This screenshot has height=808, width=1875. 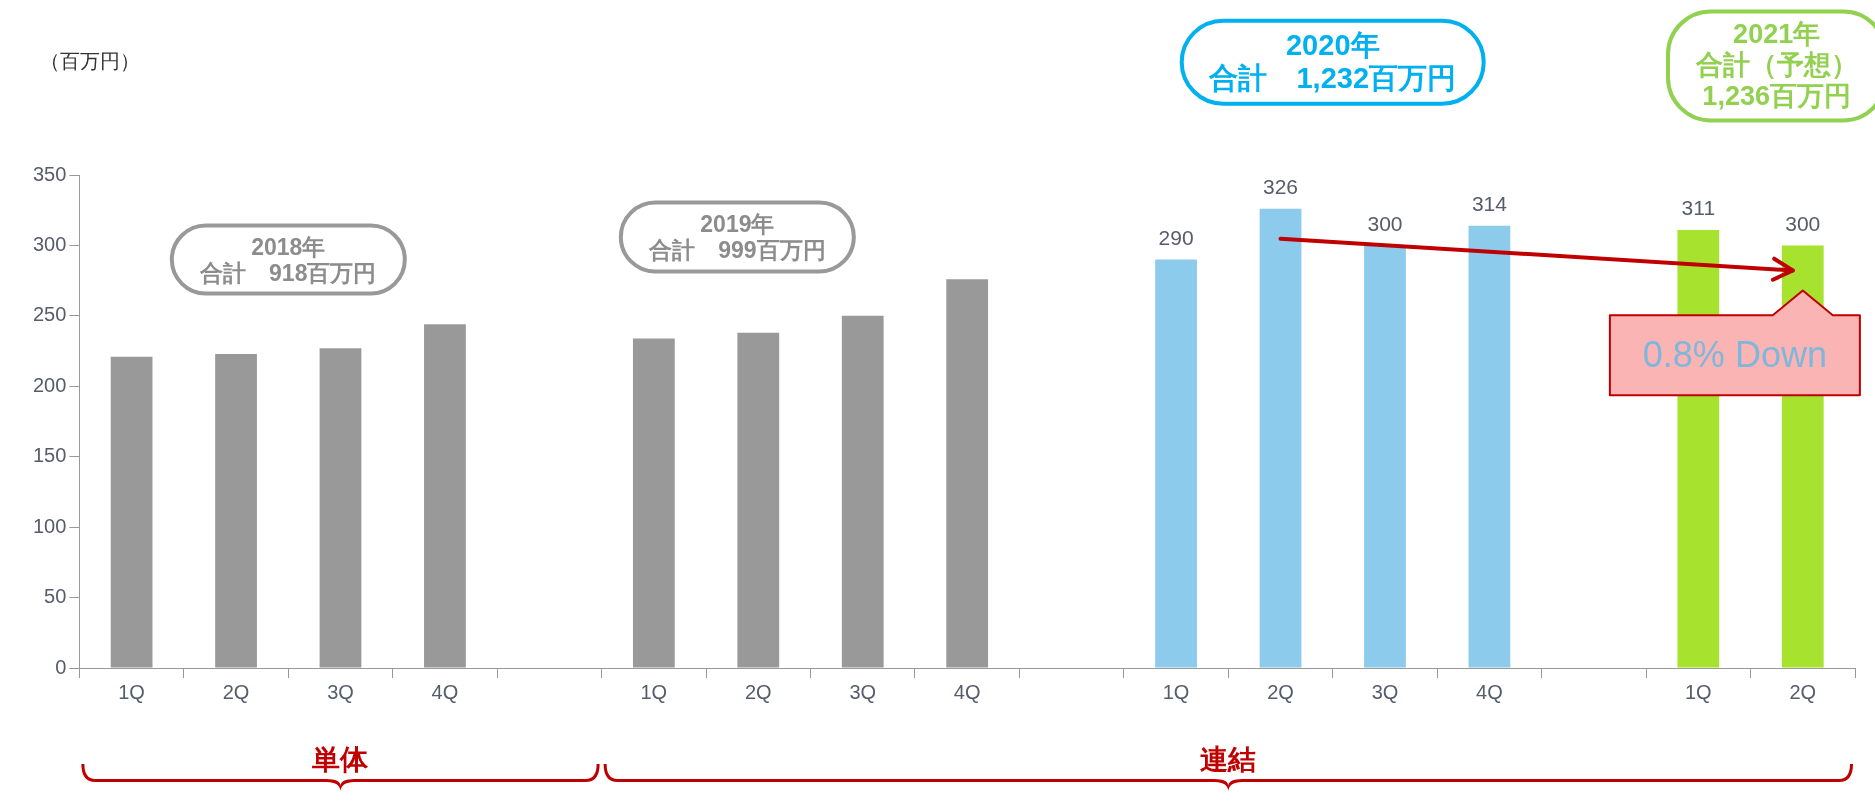 I want to click on text: 2021年, so click(x=1777, y=35).